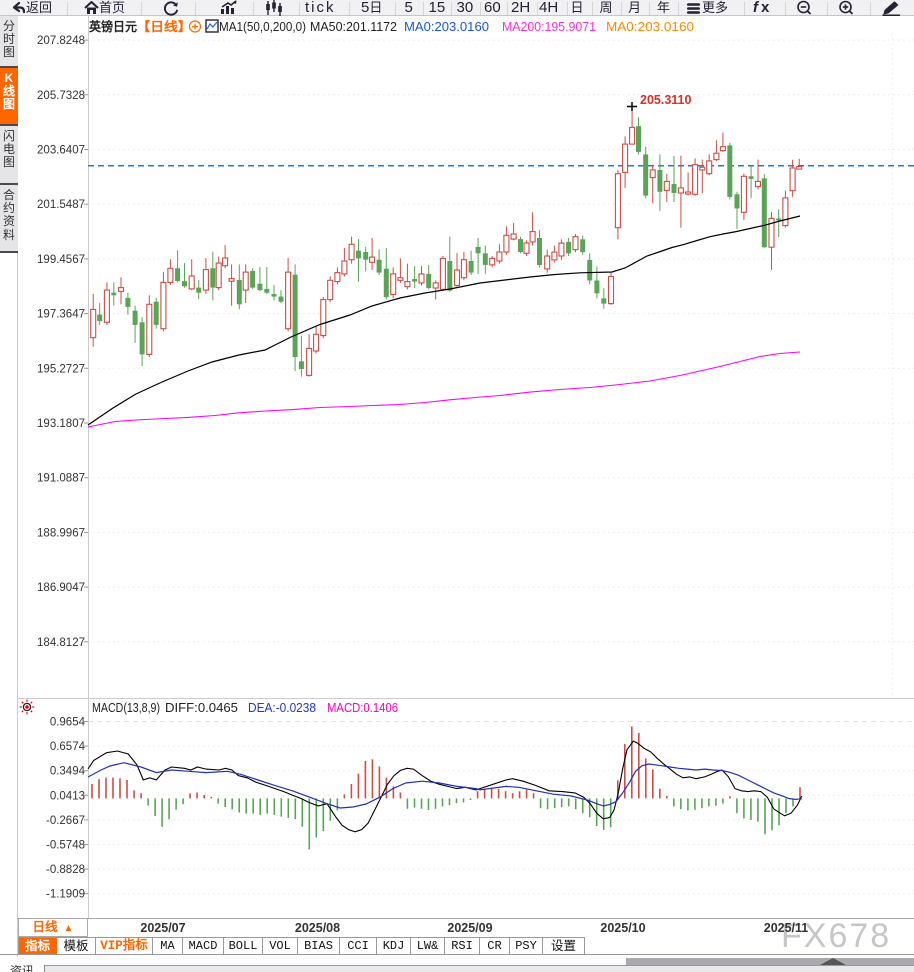 The height and width of the screenshot is (972, 914). I want to click on svg-text: 0.0413, so click(67, 796).